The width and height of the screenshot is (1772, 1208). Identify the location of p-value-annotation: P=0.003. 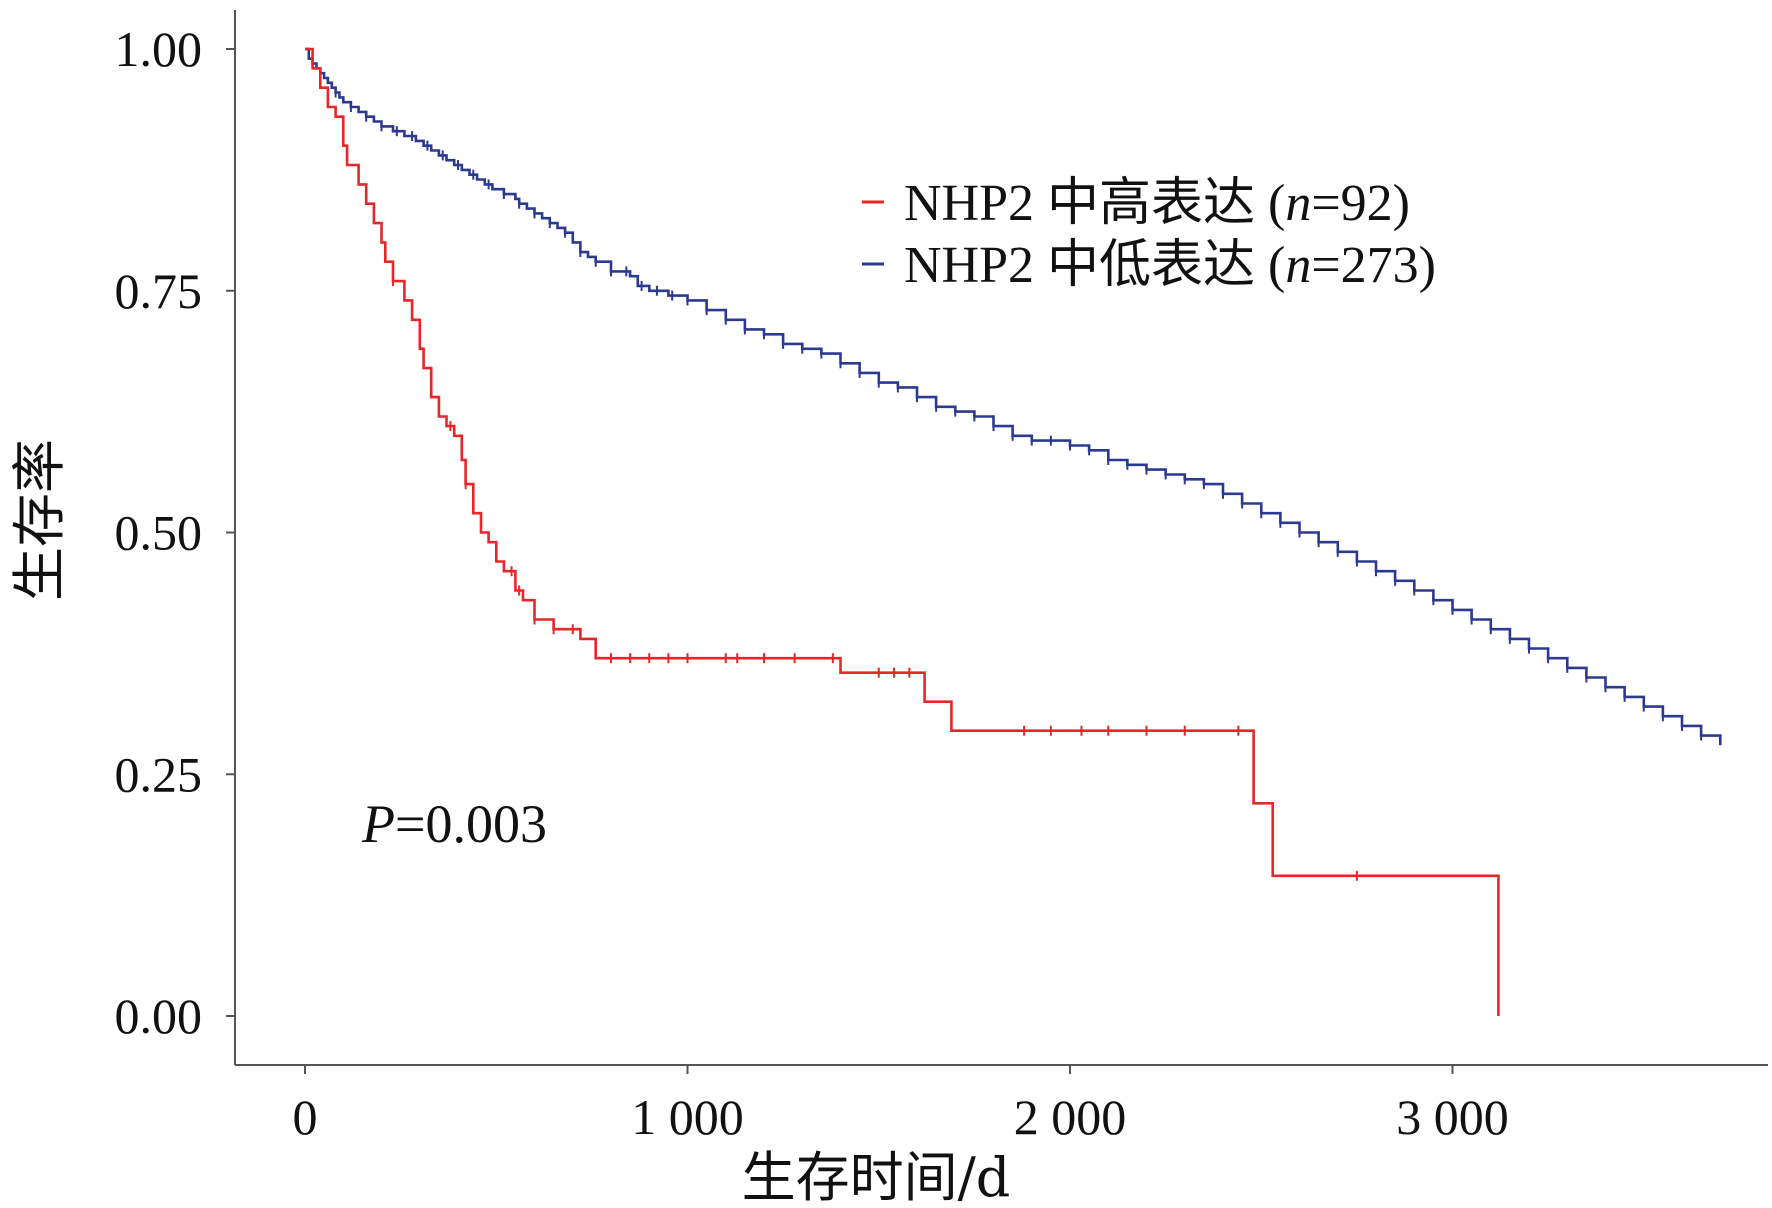
(454, 824).